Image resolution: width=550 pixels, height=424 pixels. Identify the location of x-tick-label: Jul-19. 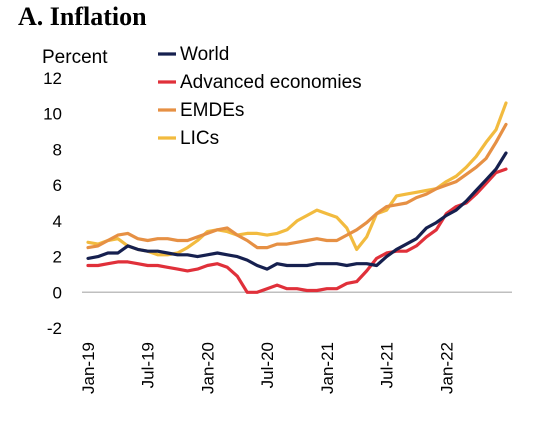
(148, 365).